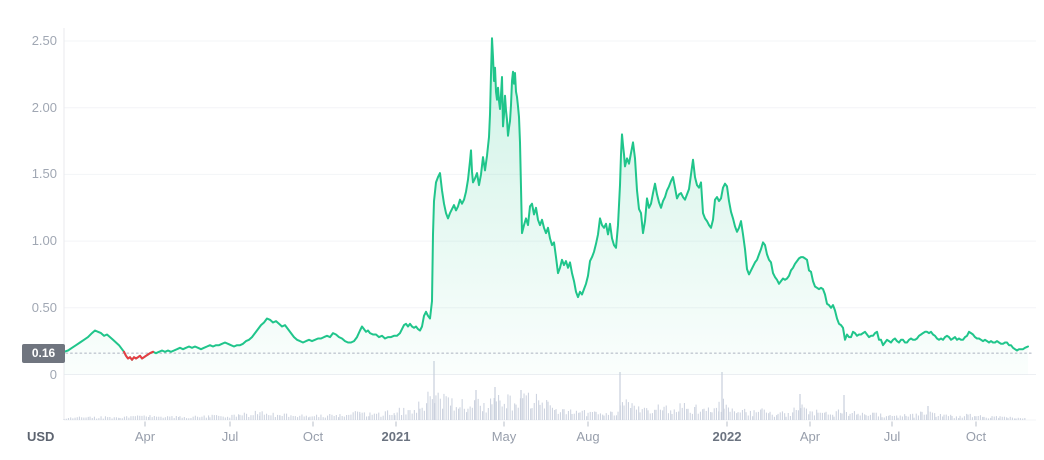 The image size is (1044, 460). Describe the element at coordinates (727, 436) in the screenshot. I see `x-axis-label: 2022` at that location.